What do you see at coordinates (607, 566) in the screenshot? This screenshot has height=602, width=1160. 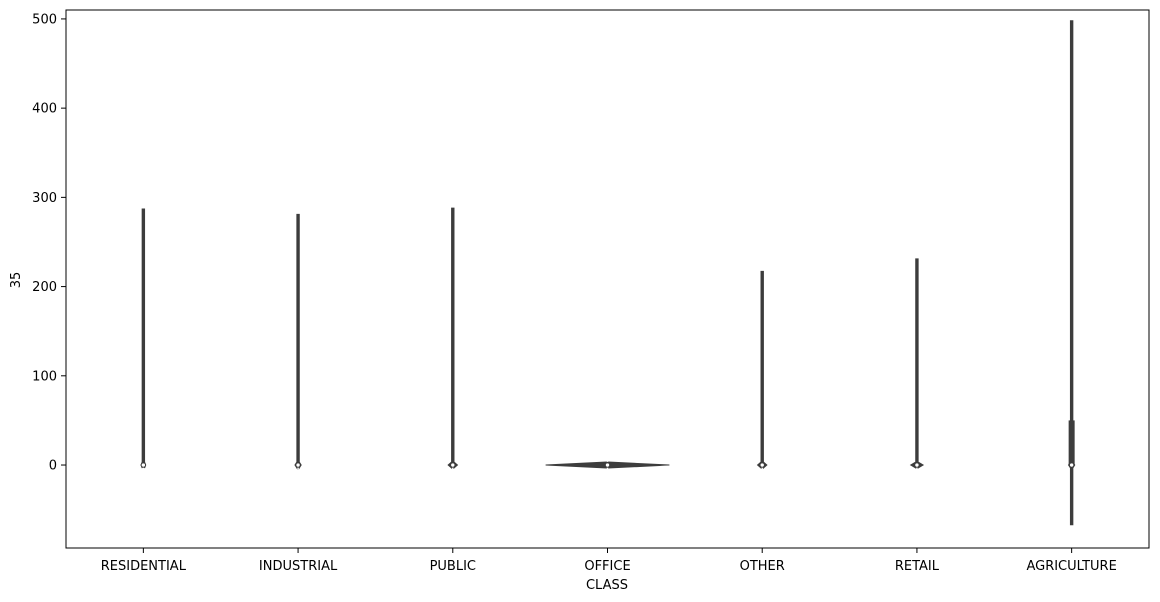 I see `x-tick-label: OFFICE` at bounding box center [607, 566].